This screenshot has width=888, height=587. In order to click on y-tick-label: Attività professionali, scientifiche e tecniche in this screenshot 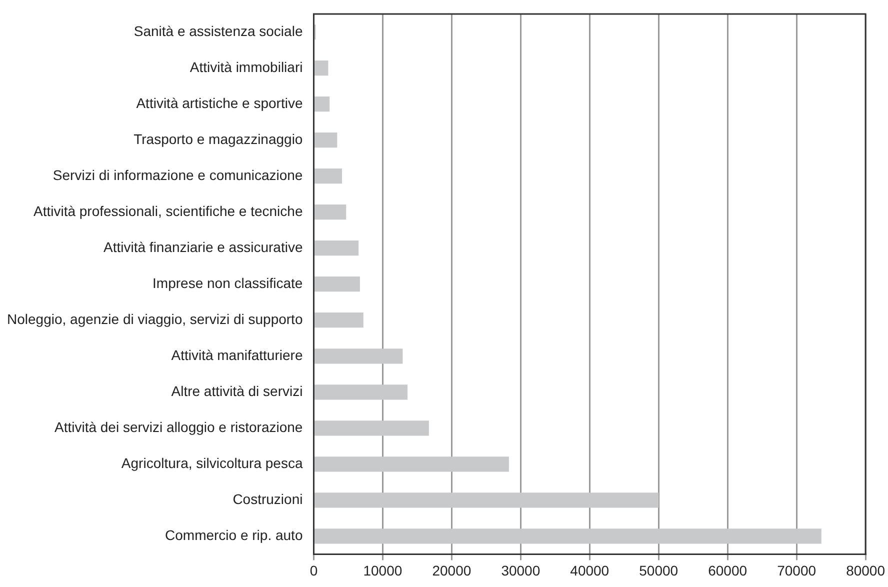, I will do `click(168, 210)`.